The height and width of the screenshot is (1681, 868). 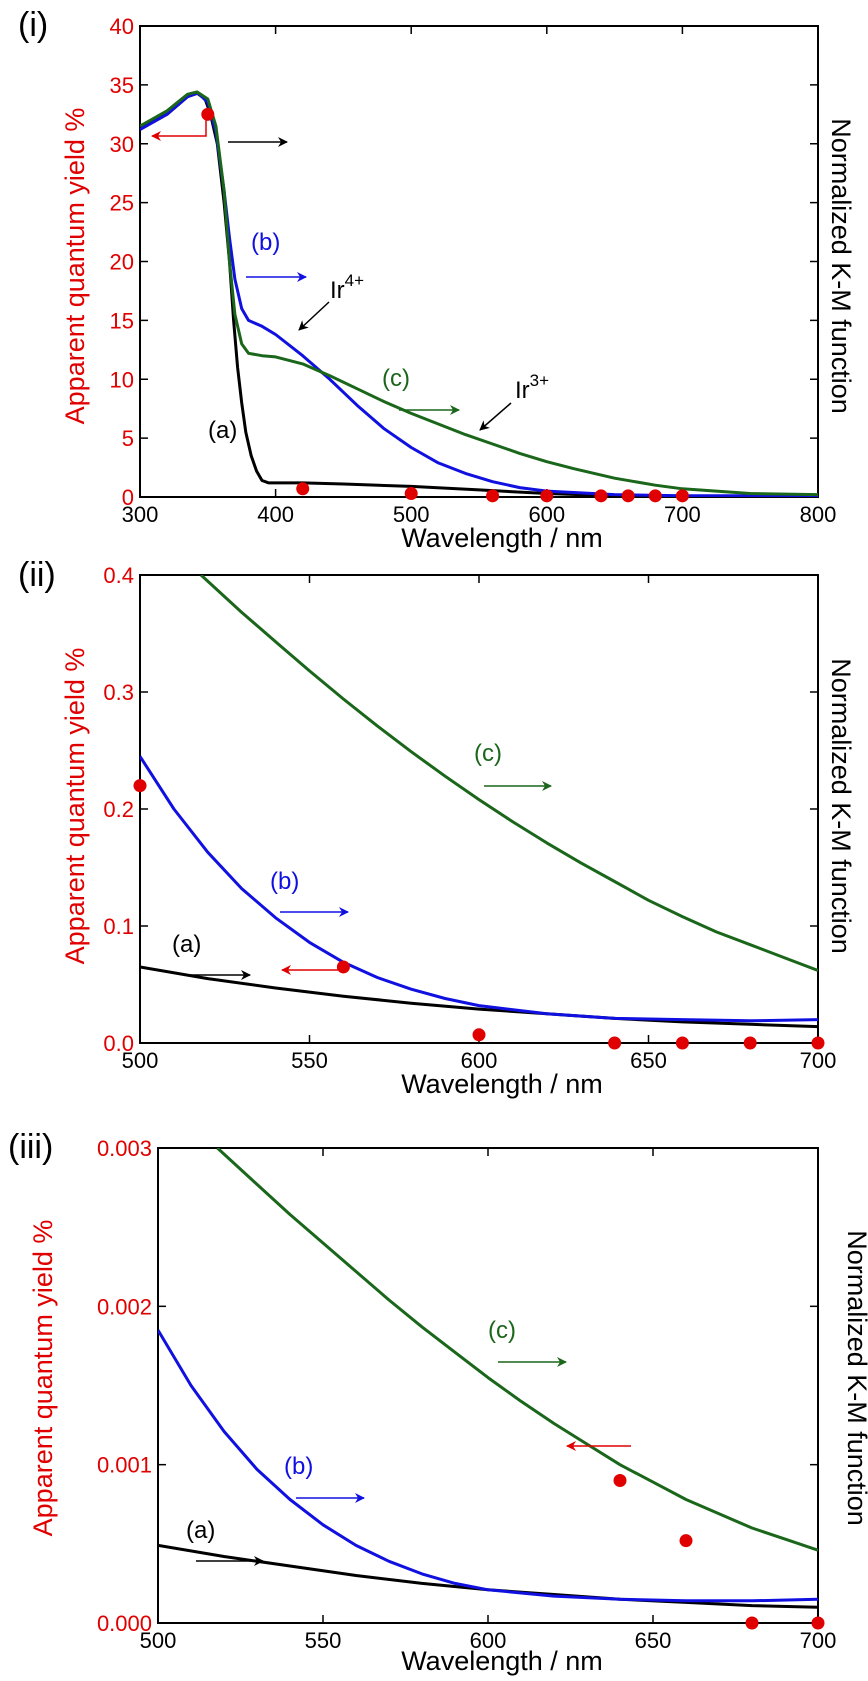 I want to click on label-c-iii: (c), so click(x=502, y=1330).